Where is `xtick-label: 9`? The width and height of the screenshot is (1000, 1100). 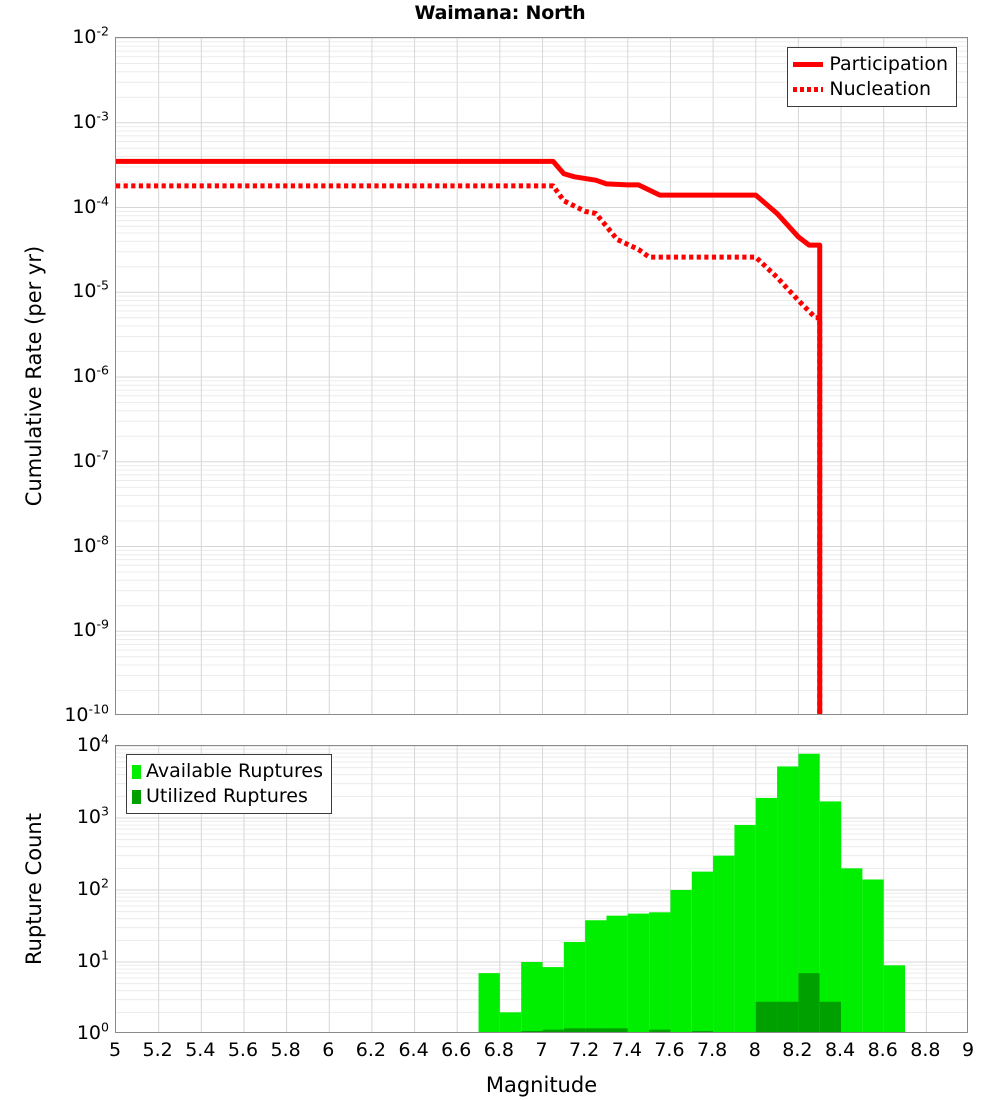 xtick-label: 9 is located at coordinates (968, 1050).